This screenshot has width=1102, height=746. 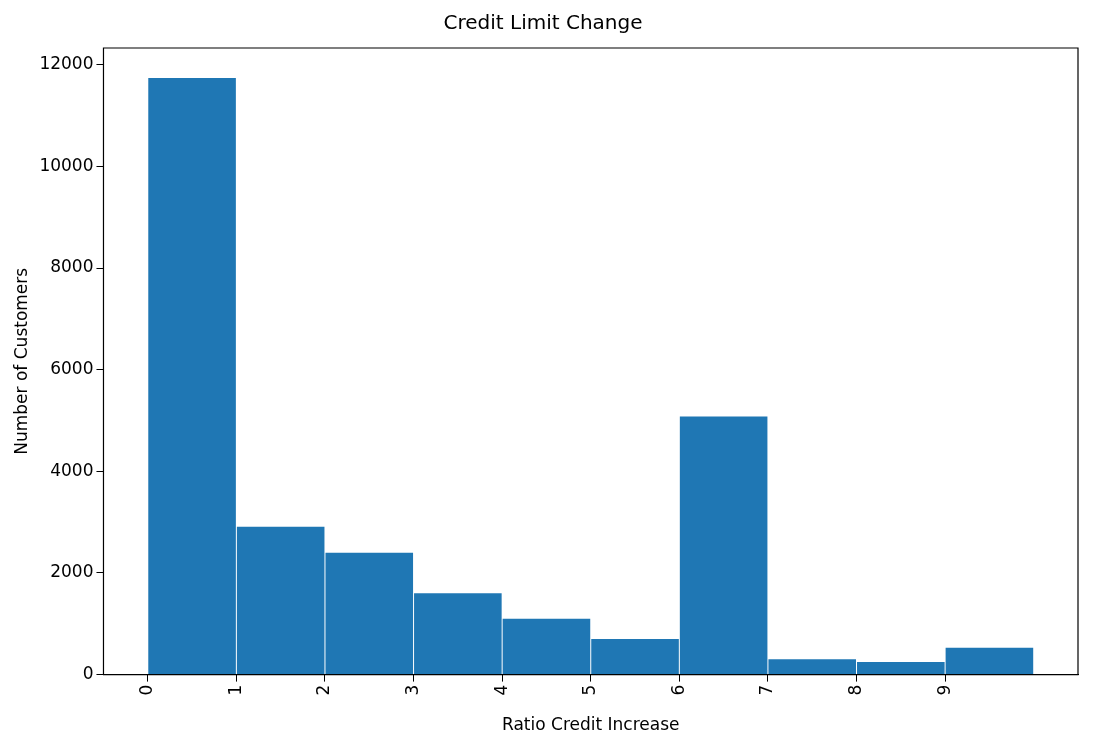 I want to click on x-axis-title: Ratio Credit Increase, so click(x=590, y=724).